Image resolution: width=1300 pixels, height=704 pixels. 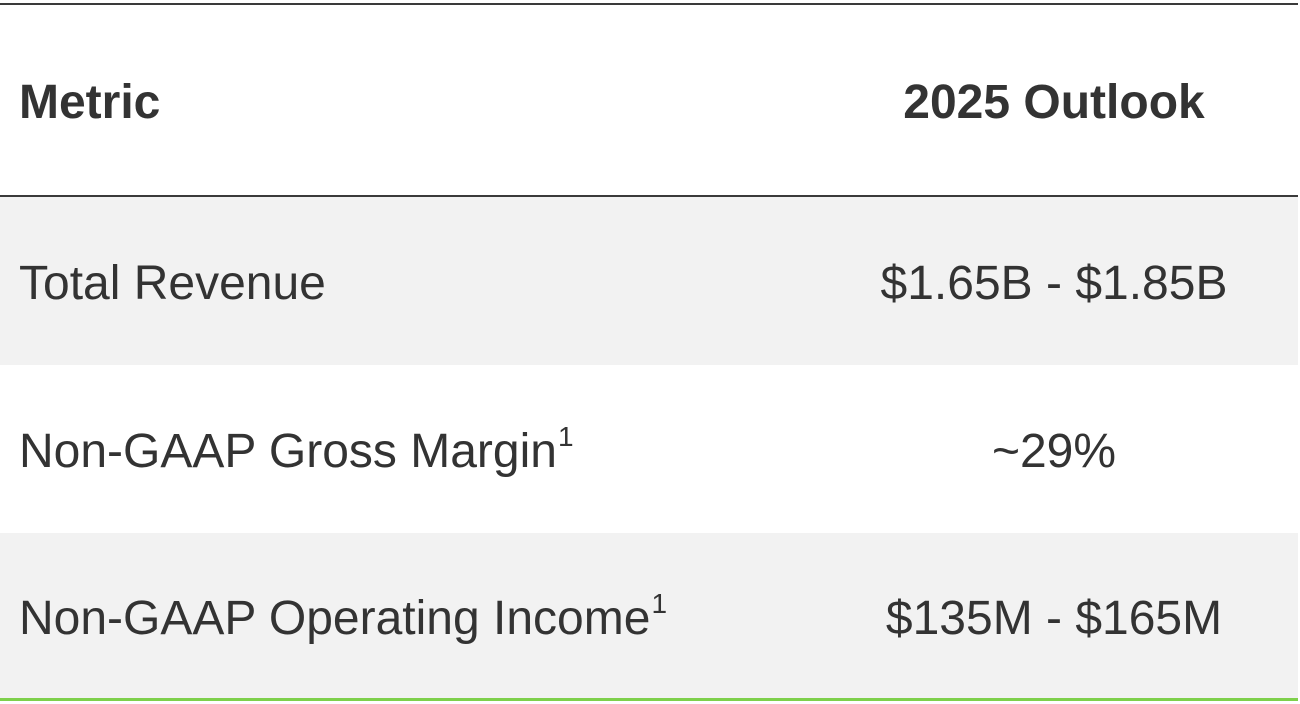 What do you see at coordinates (649, 699) in the screenshot?
I see `table-bottom-accent-rule` at bounding box center [649, 699].